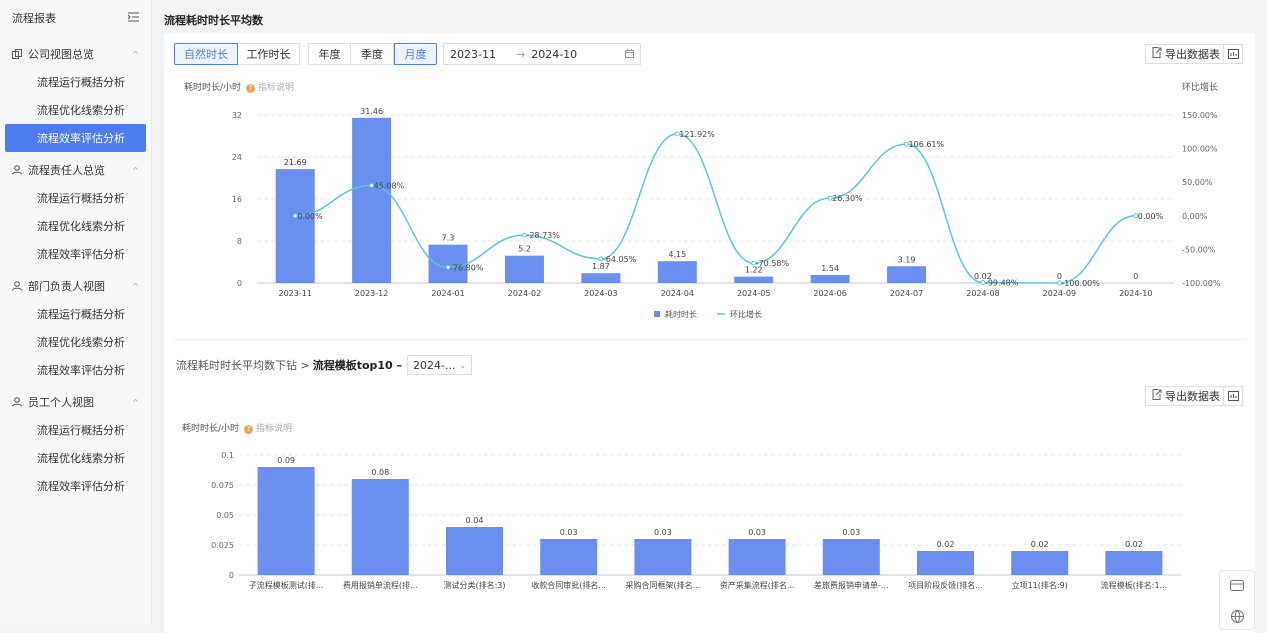  I want to click on date-end: 2024-10, so click(561, 54).